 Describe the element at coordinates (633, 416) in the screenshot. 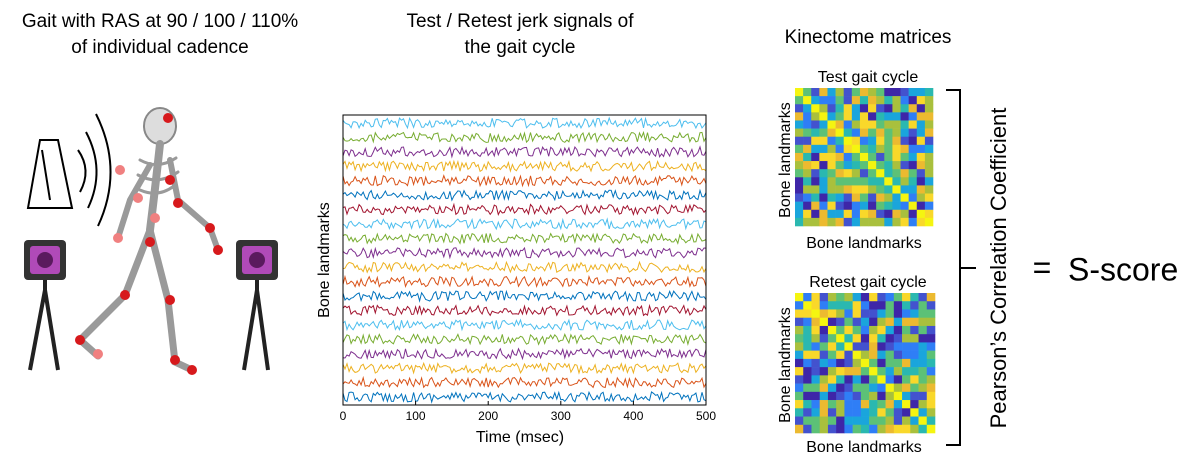

I see `x-tick-label: 400` at that location.